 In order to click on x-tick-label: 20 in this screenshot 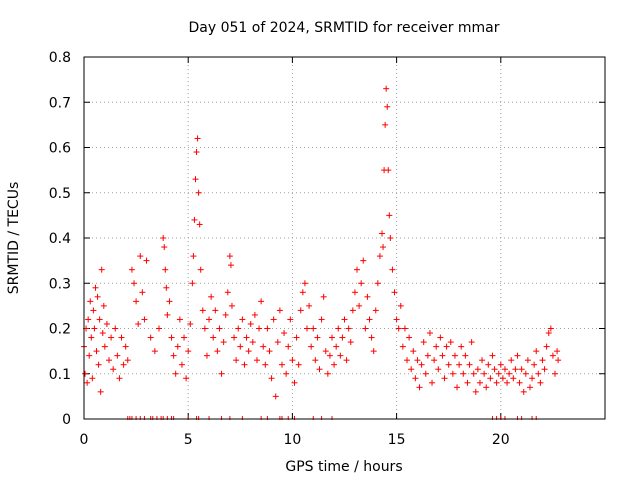, I will do `click(501, 440)`.